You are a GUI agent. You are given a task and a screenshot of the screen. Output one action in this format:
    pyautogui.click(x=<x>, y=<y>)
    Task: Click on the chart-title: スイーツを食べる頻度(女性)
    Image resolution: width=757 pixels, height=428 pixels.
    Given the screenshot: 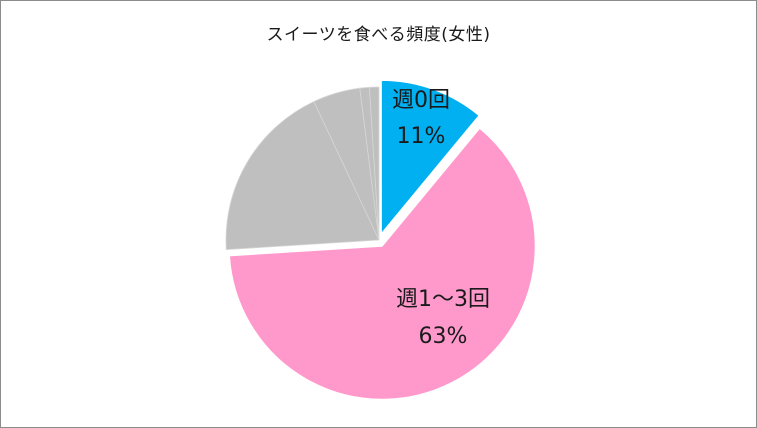 What is the action you would take?
    pyautogui.click(x=378, y=35)
    